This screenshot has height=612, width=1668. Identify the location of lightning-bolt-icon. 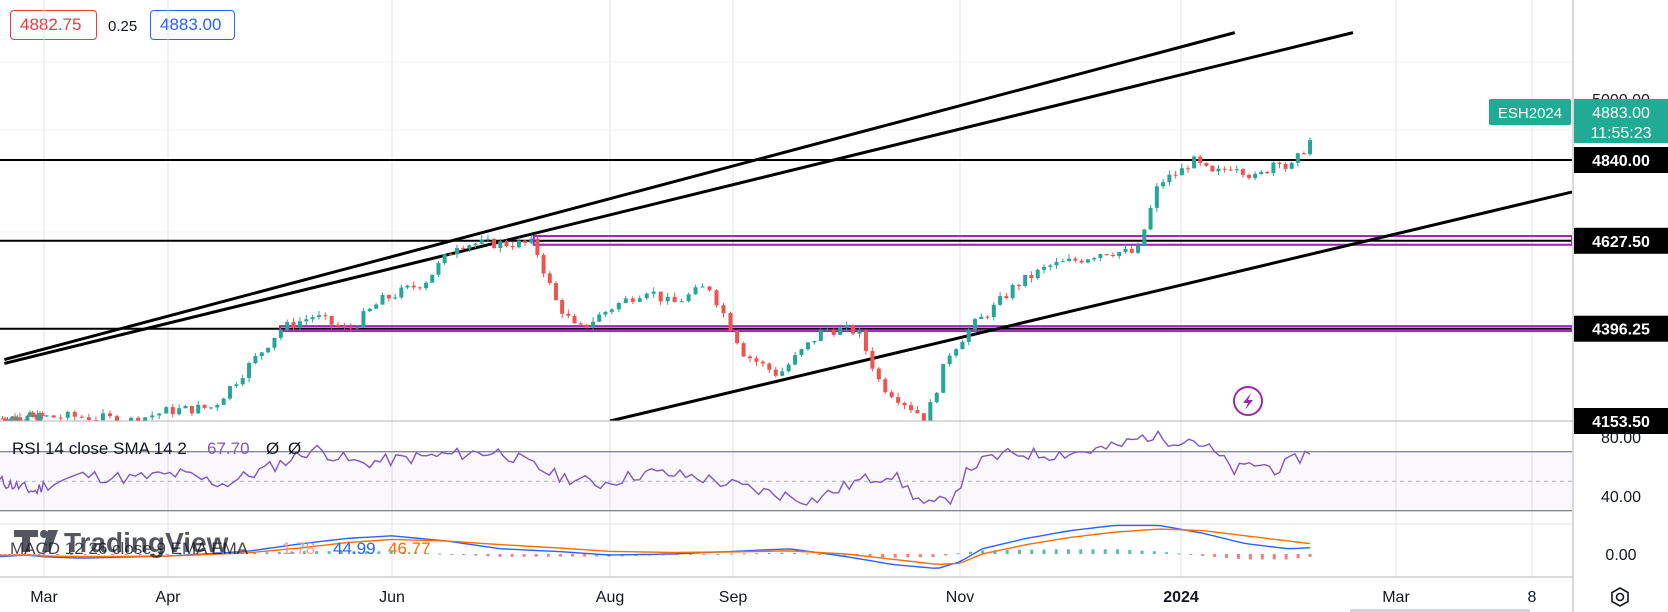
(1248, 401).